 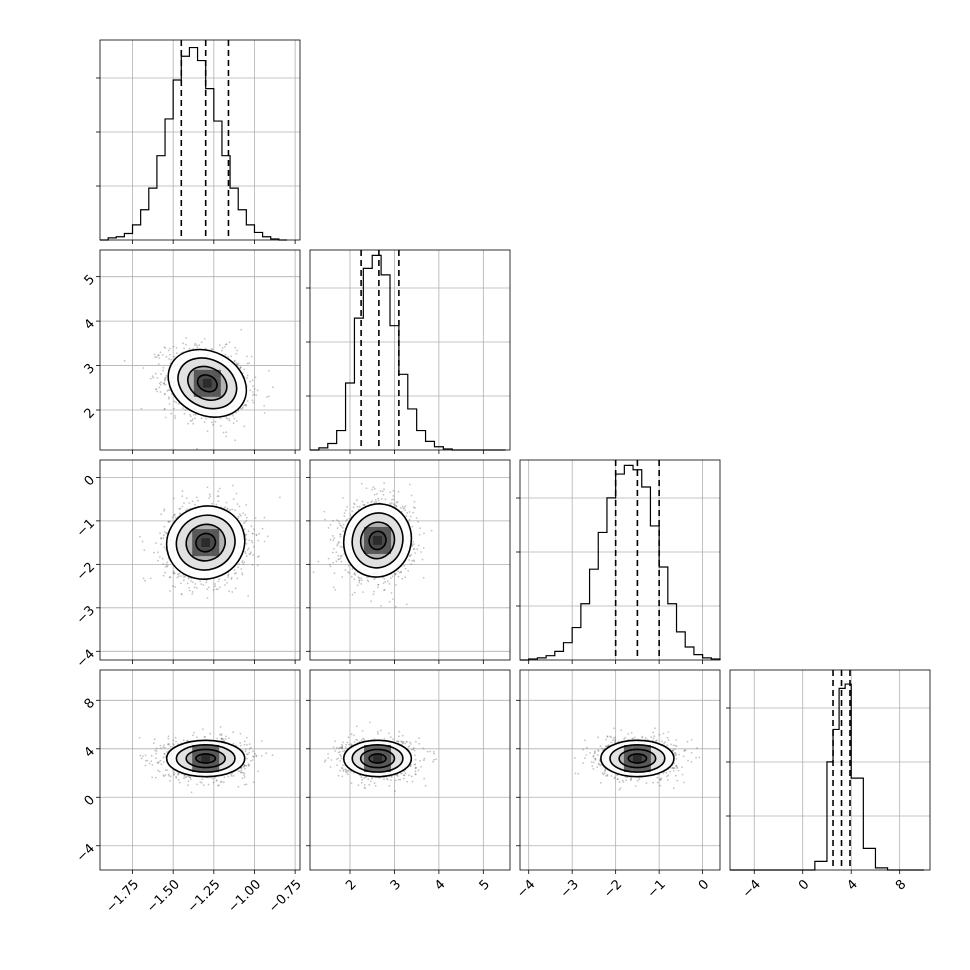 I want to click on x-tick-label: −3, so click(x=570, y=889).